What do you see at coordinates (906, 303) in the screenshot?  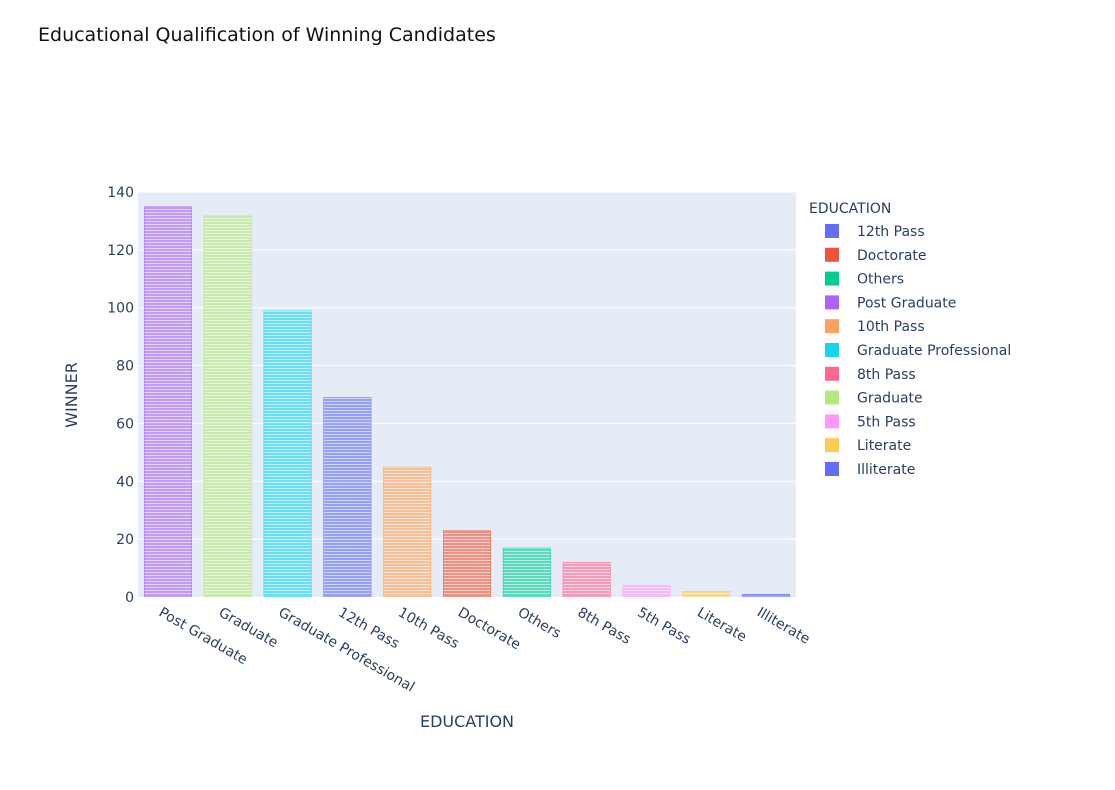 I see `legend-label: Post Graduate` at bounding box center [906, 303].